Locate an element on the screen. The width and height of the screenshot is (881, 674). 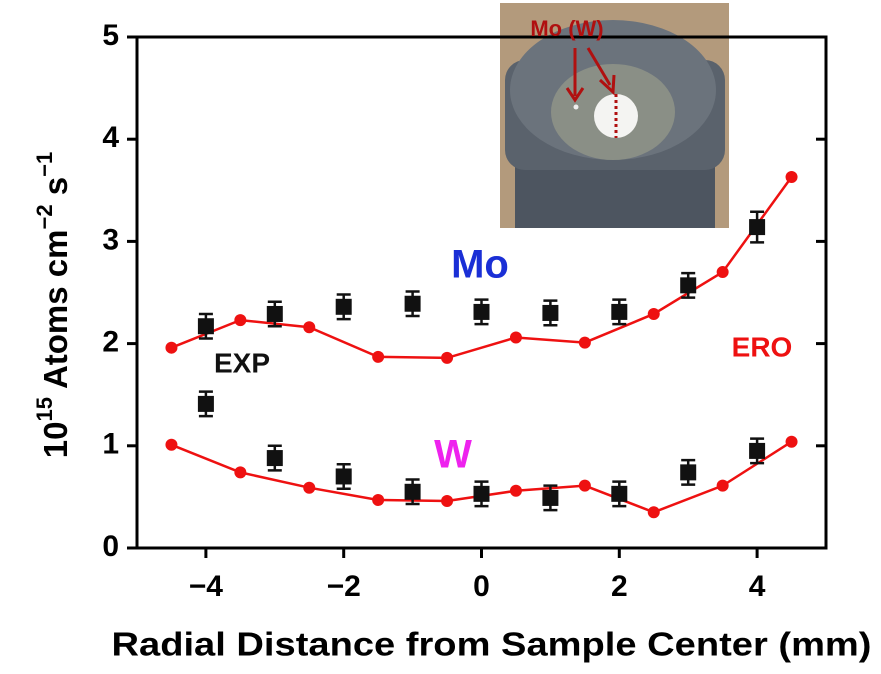
y-tick-label: 0 is located at coordinates (110, 546).